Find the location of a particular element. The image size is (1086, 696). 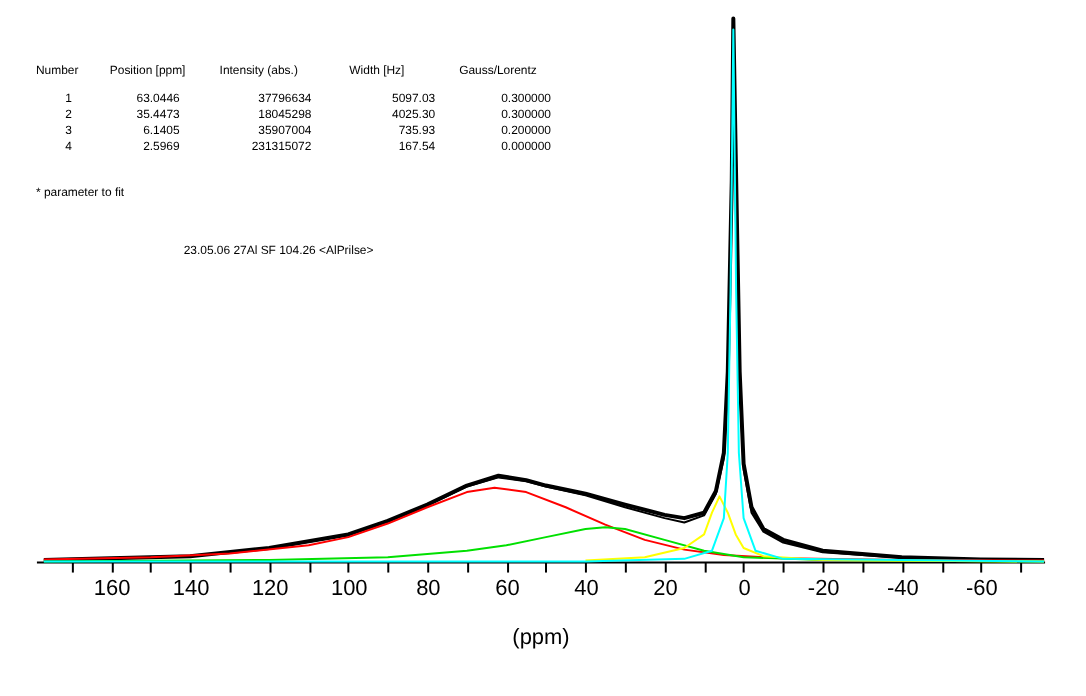

x-tick-label: 100 is located at coordinates (349, 588).